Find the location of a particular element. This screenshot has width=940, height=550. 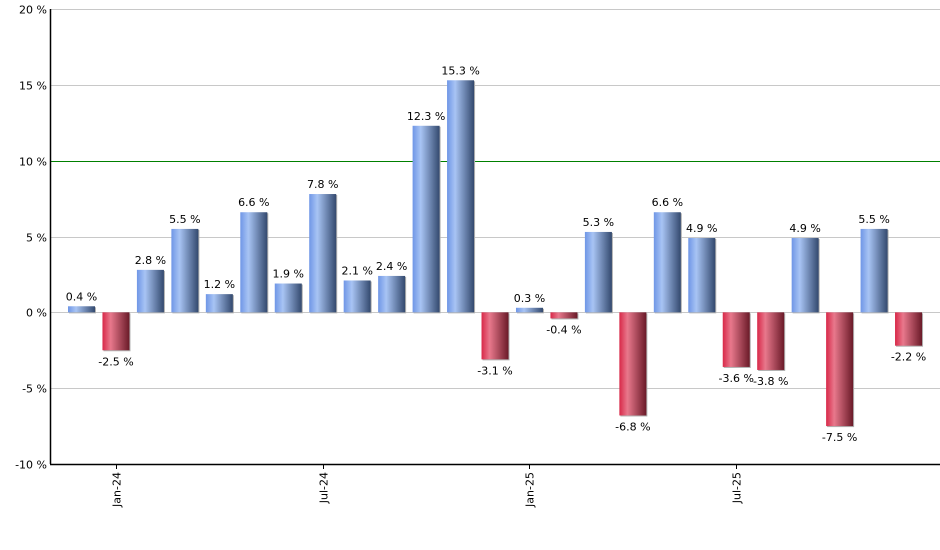

y-tick-label: 15 % is located at coordinates (33, 86).